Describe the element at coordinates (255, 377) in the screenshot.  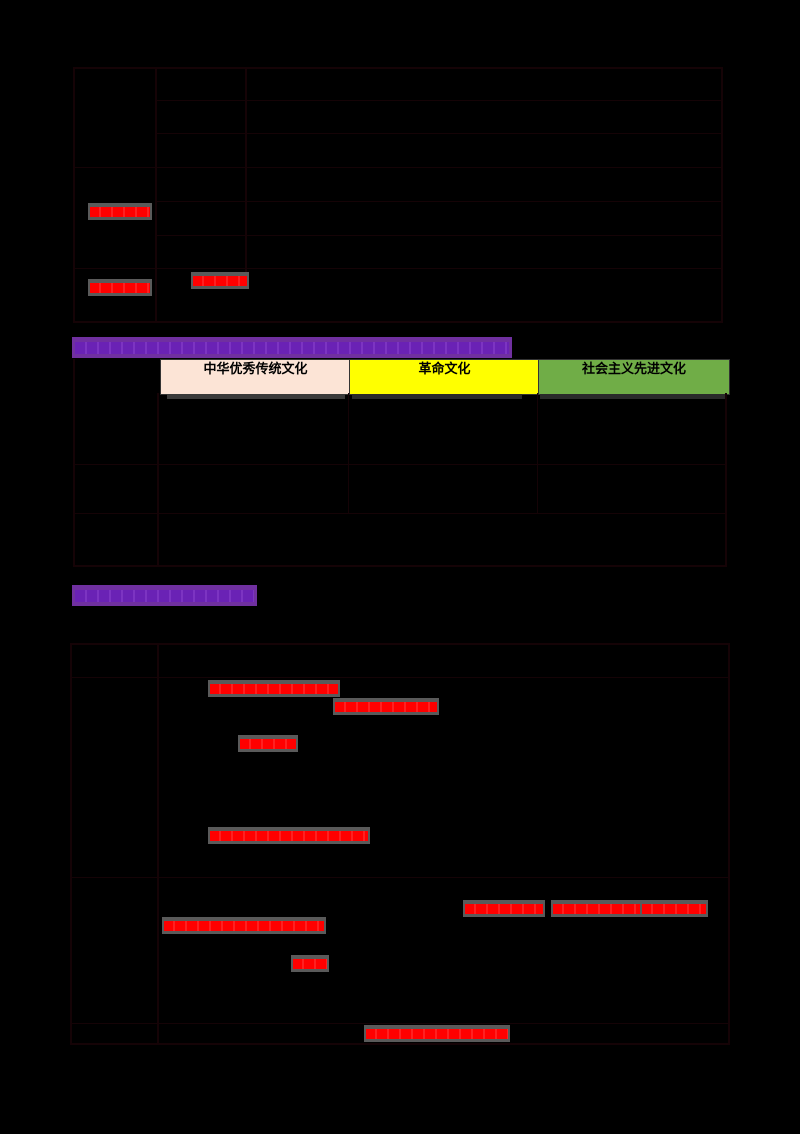
I see `header-traditional-culture: 中华优秀传统文化` at that location.